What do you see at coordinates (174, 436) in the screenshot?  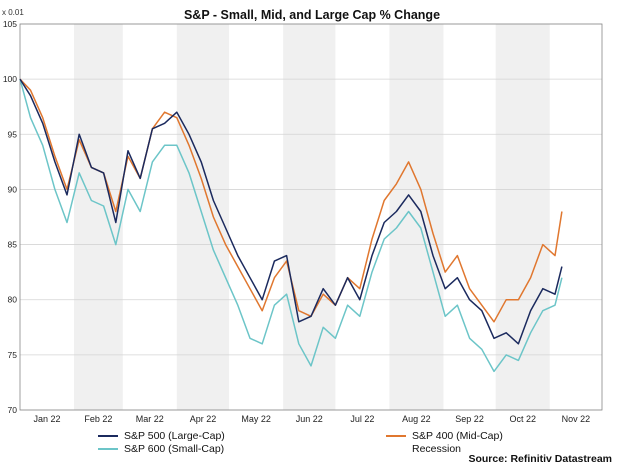 I see `legend-label-sp500: S&P 500 (Large-Cap)` at bounding box center [174, 436].